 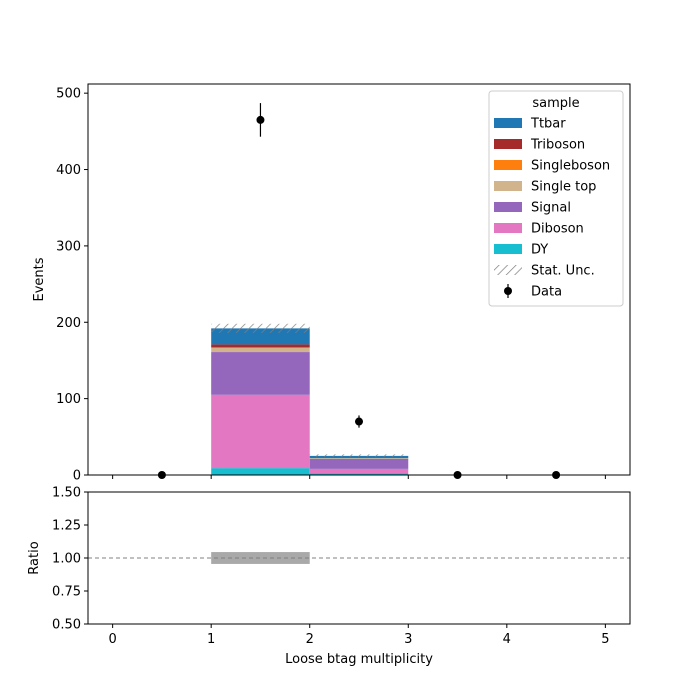 What do you see at coordinates (555, 103) in the screenshot?
I see `legend-title: sample` at bounding box center [555, 103].